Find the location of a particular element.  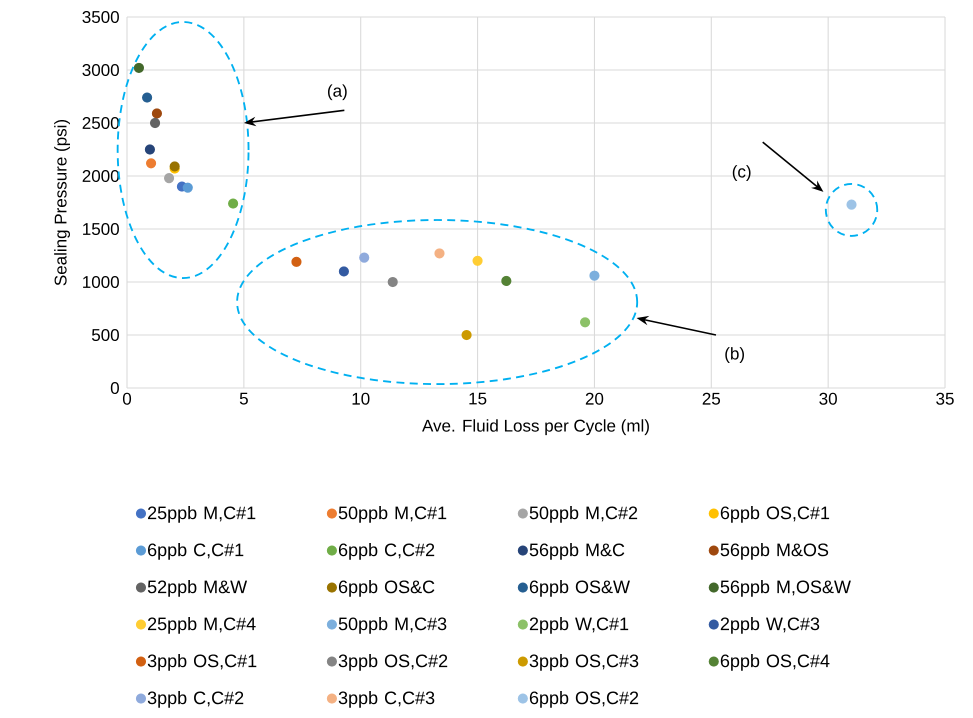

legend-label: 6ppb OS,C#4 is located at coordinates (775, 662).